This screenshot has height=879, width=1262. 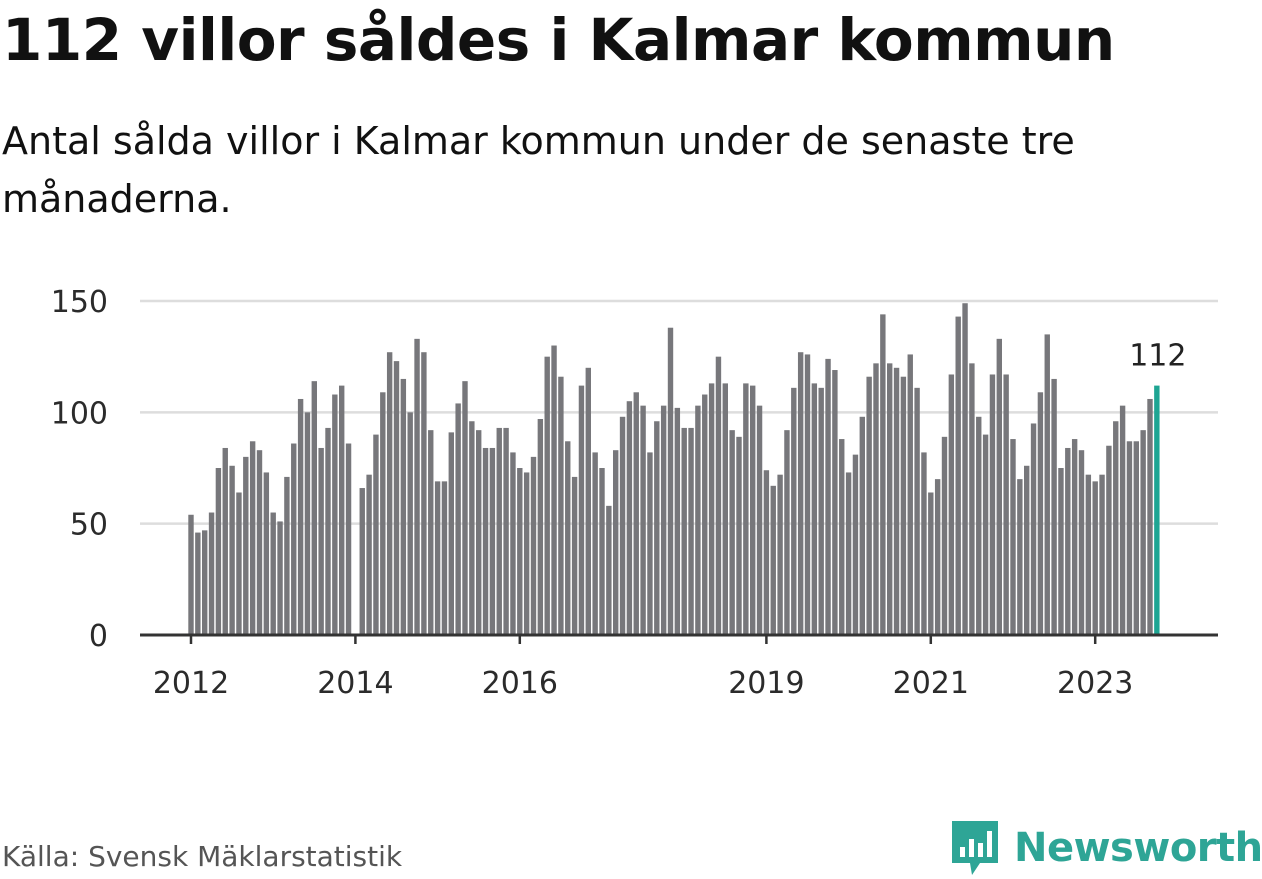 I want to click on x-tick-label-2012: 2012, so click(x=191, y=683).